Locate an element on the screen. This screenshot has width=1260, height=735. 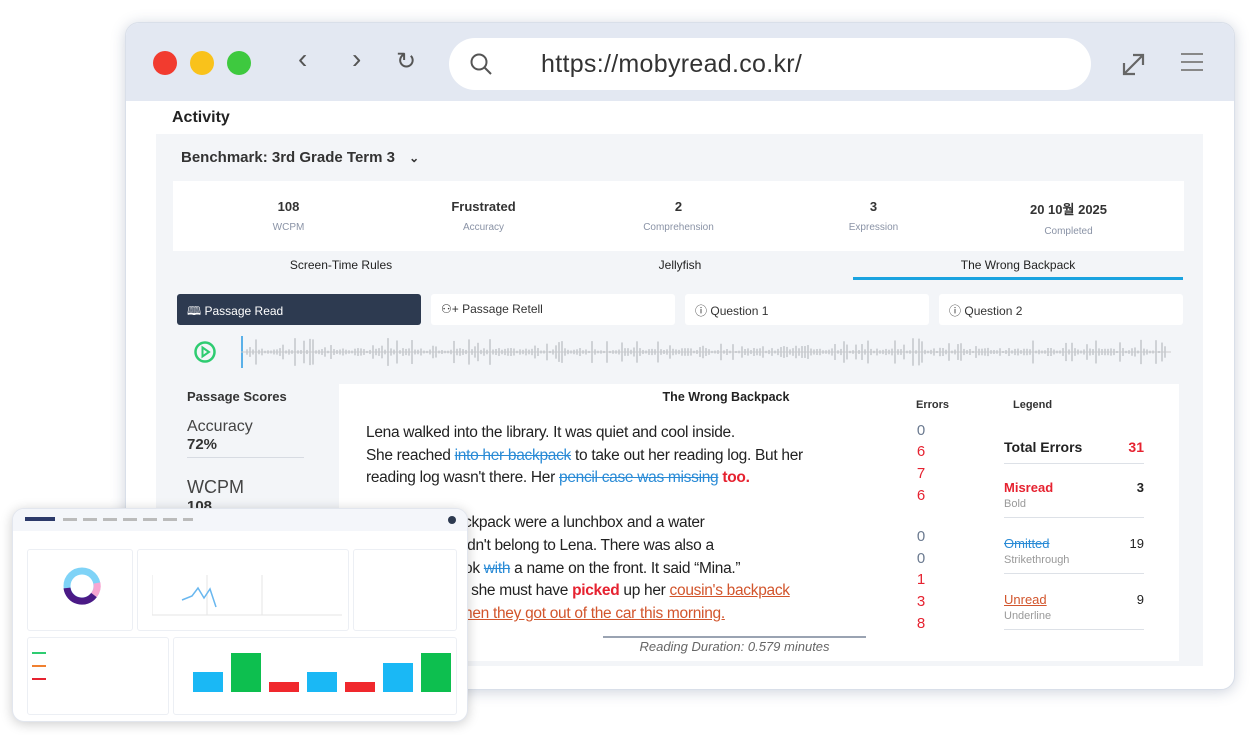
thumbnail-donut-card is located at coordinates (80, 590).